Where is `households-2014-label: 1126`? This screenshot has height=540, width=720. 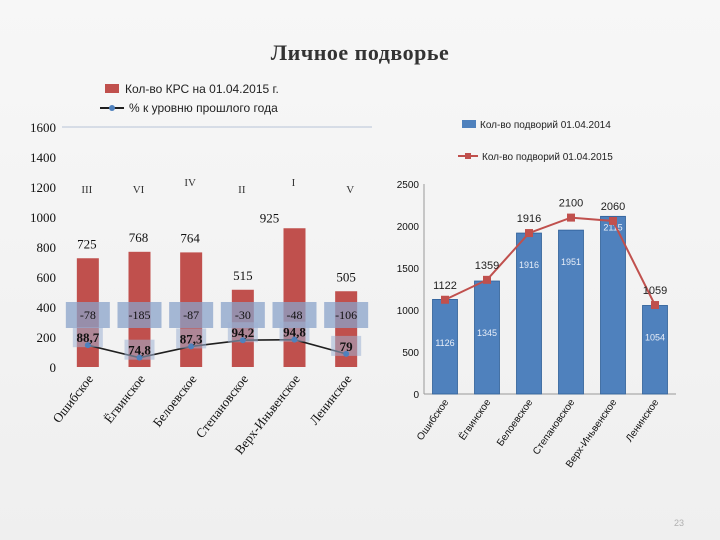
households-2014-label: 1126 is located at coordinates (444, 343).